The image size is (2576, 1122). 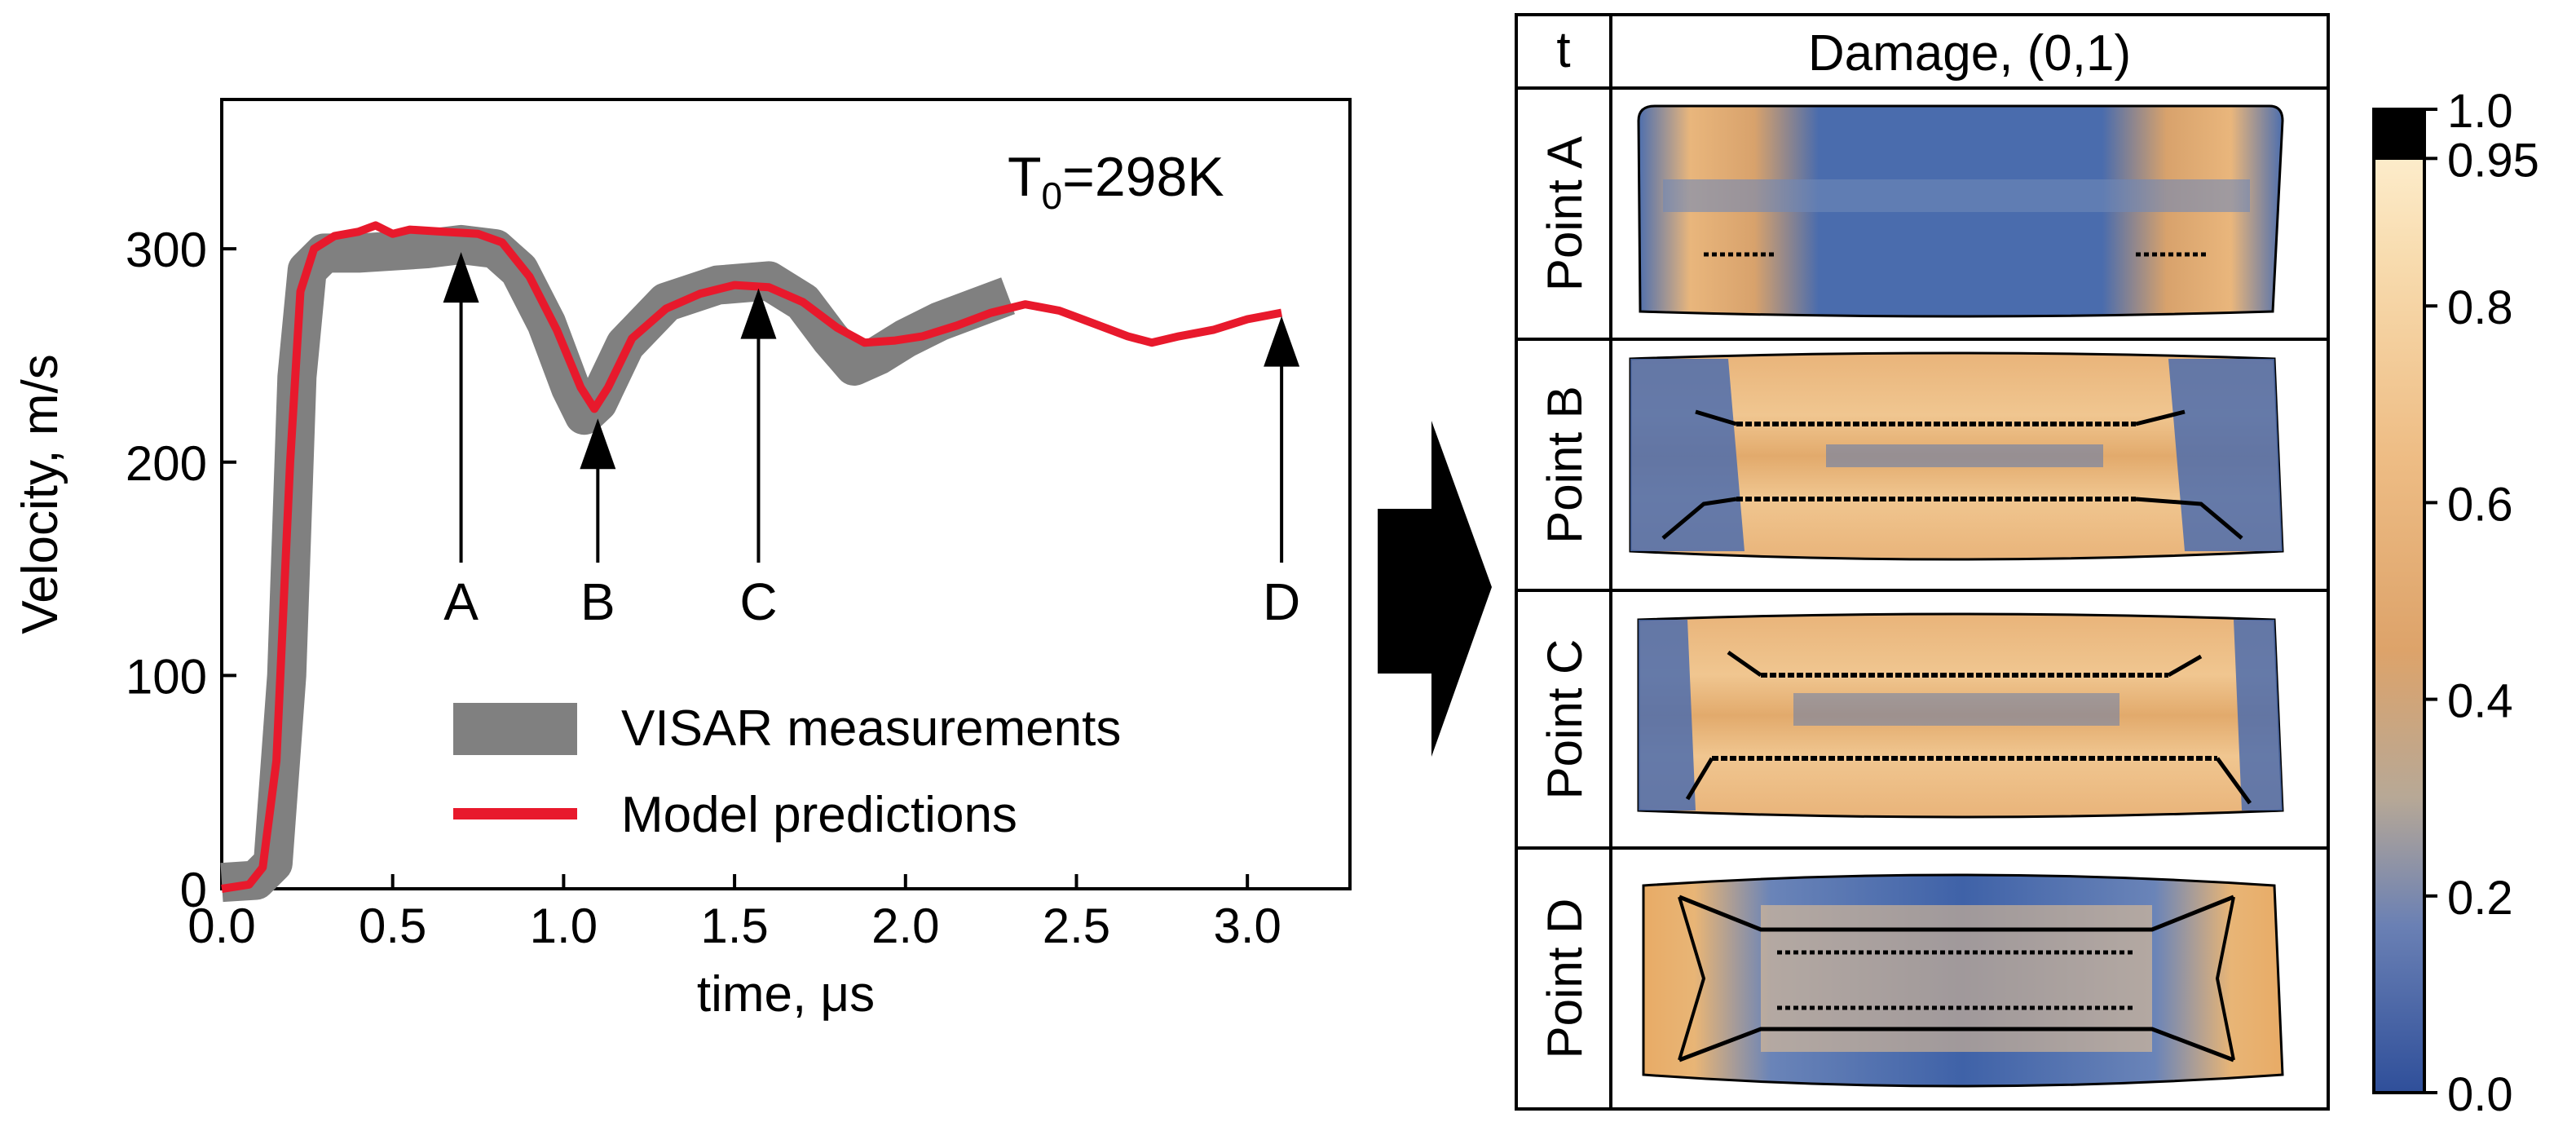 I want to click on colorbar: 0.0 0.2 0.4 0.6 0.8 0.951.0, so click(x=2455, y=603).